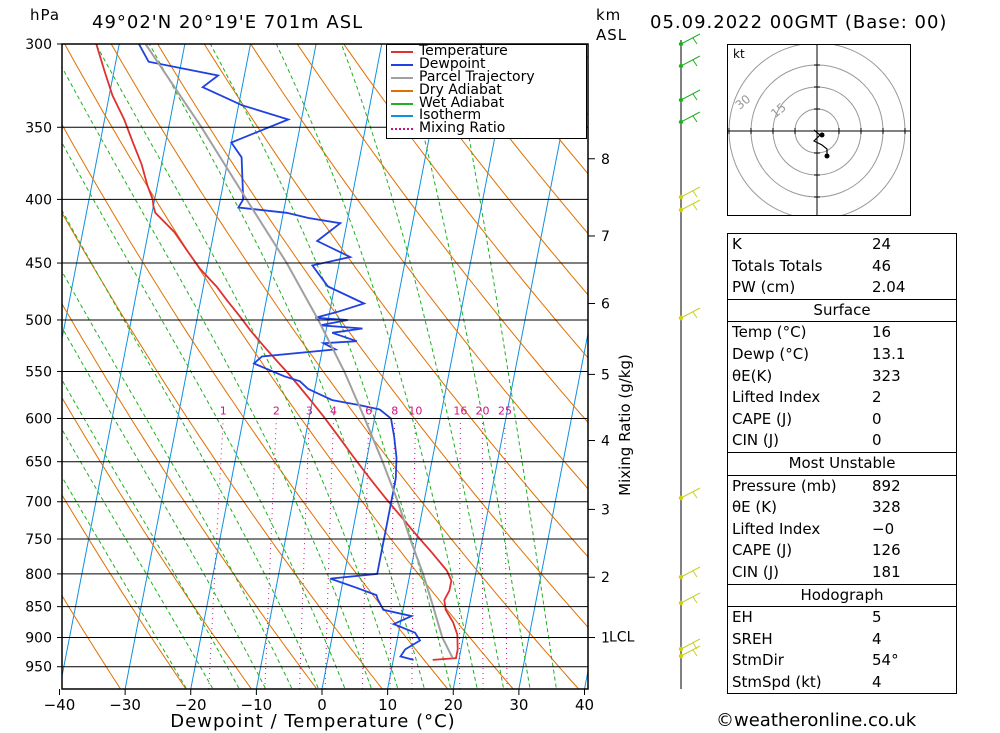 The image size is (1000, 733). What do you see at coordinates (842, 530) in the screenshot?
I see `index-row: Lifted Index −0` at bounding box center [842, 530].